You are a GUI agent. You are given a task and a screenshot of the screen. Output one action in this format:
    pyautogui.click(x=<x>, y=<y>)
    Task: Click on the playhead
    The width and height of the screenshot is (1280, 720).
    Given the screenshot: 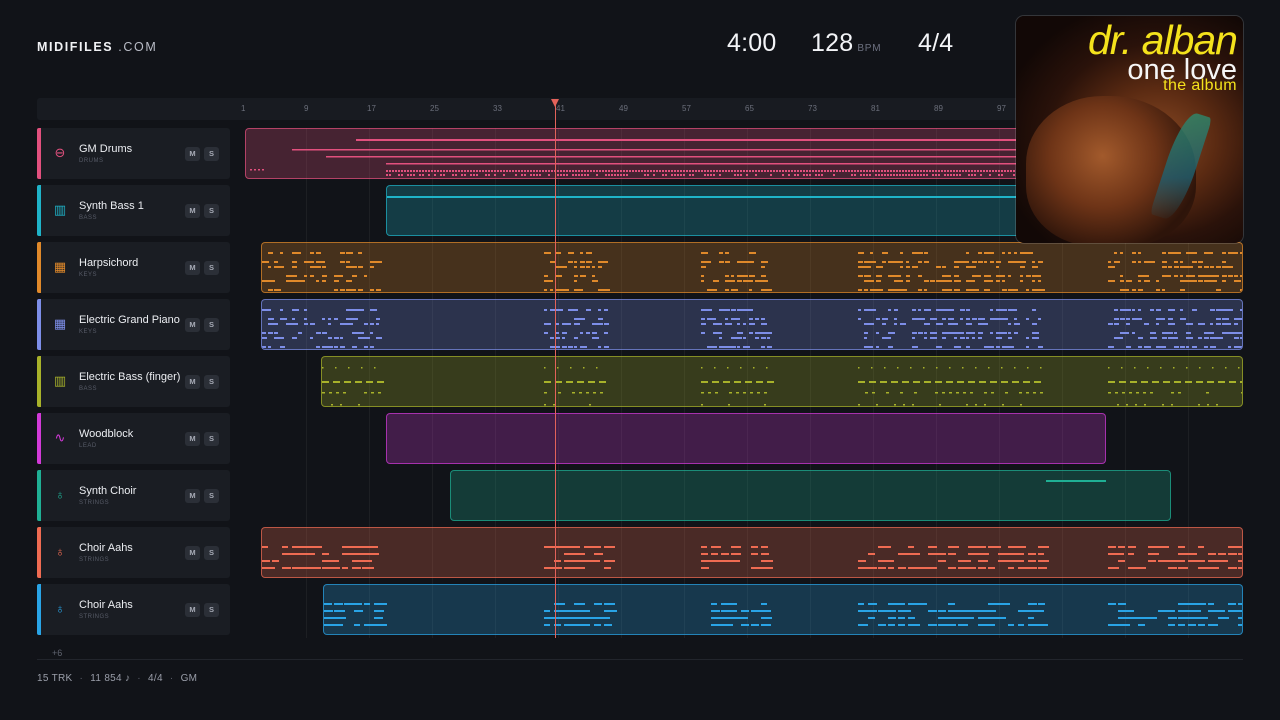 What is the action you would take?
    pyautogui.click(x=555, y=369)
    